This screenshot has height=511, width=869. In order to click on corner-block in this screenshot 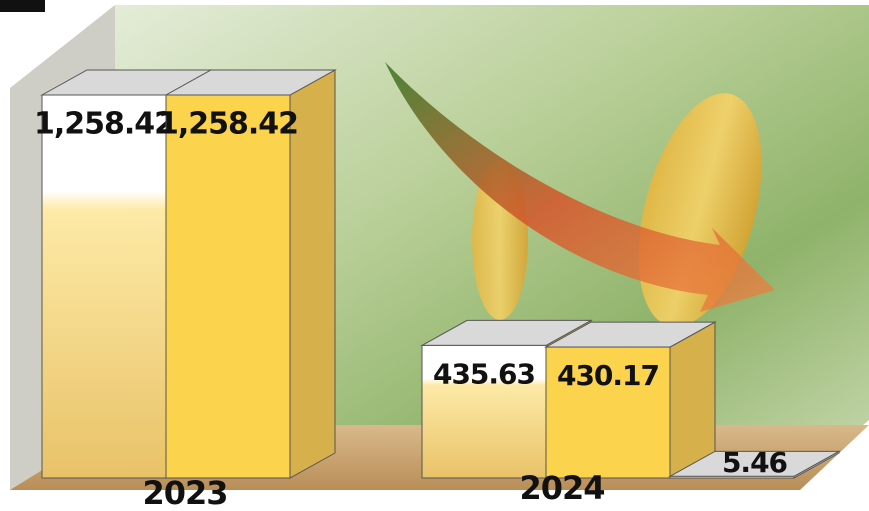, I will do `click(22, 6)`.